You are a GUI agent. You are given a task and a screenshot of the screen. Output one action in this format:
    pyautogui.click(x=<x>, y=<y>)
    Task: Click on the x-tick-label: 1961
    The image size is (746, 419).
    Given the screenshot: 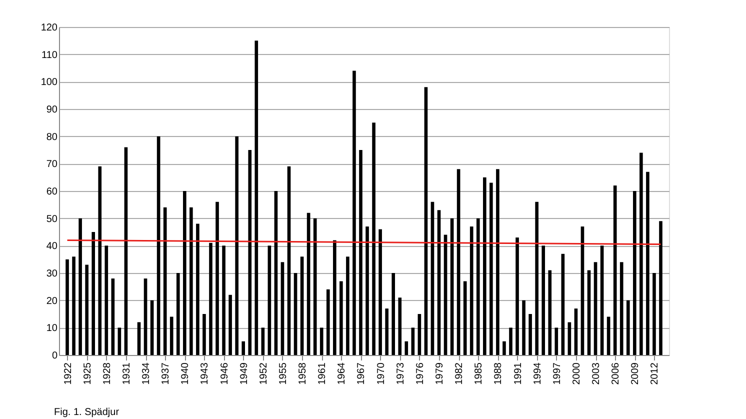 What is the action you would take?
    pyautogui.click(x=322, y=373)
    